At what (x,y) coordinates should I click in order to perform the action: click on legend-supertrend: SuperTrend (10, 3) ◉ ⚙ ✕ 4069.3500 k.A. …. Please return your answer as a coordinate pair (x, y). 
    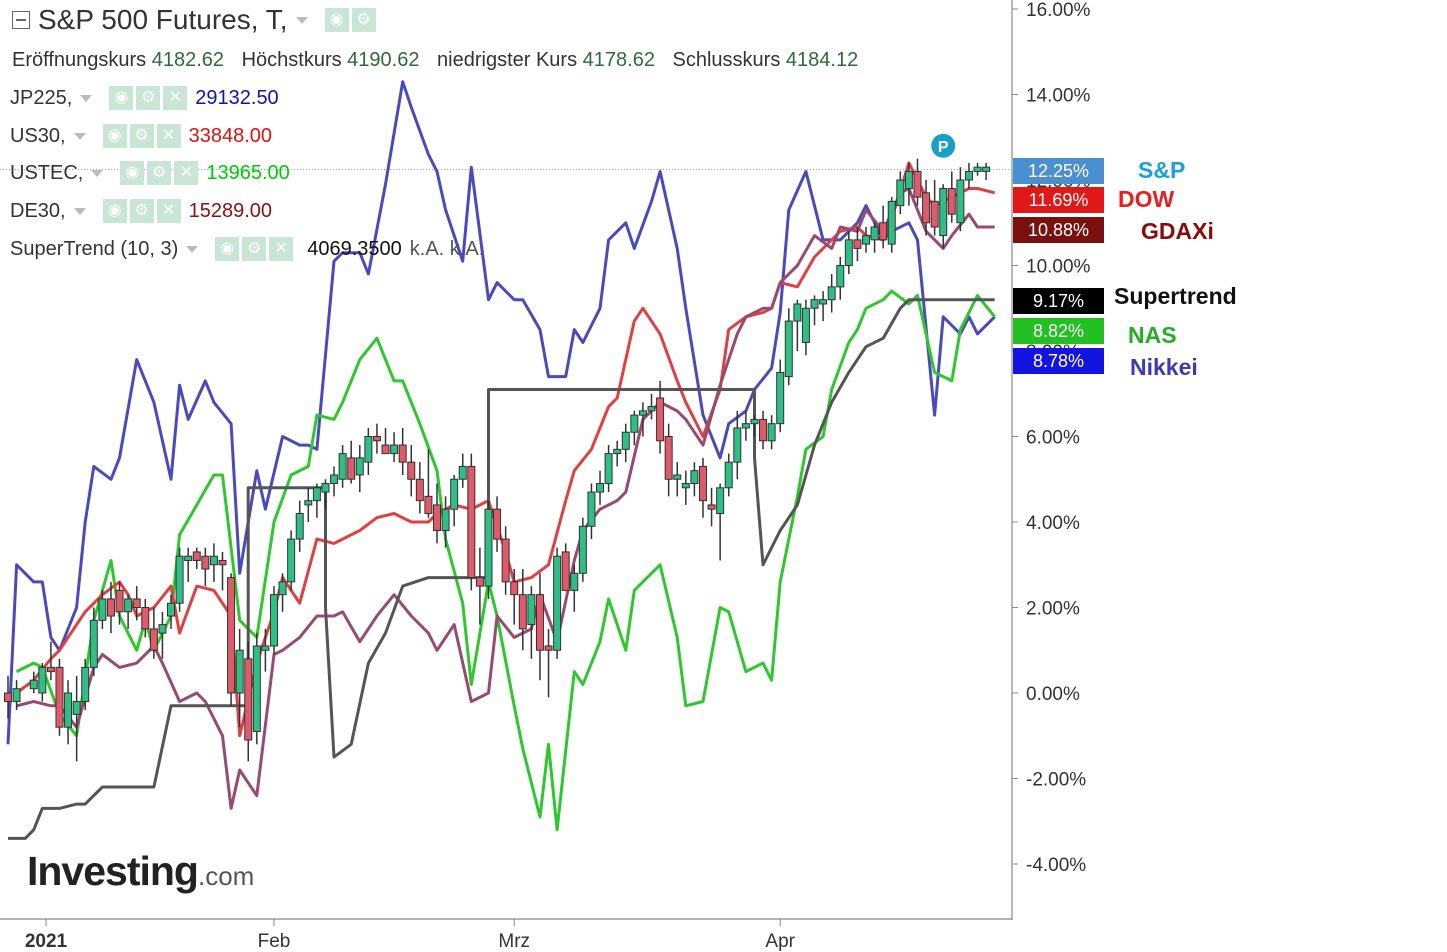
    Looking at the image, I should click on (247, 249).